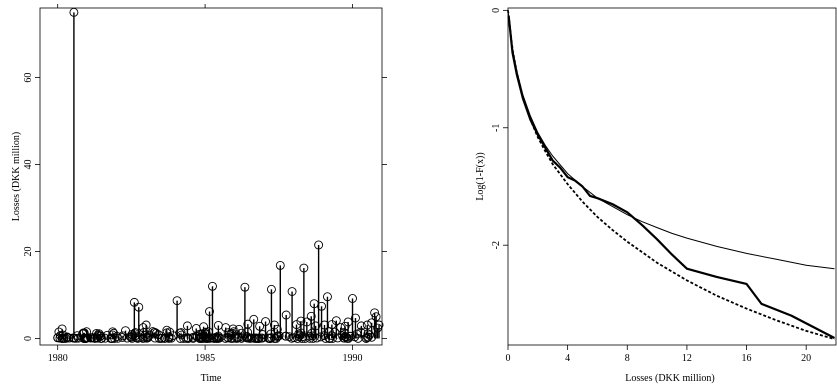 The width and height of the screenshot is (837, 390). I want to click on right-x-tick-label: 12, so click(687, 358).